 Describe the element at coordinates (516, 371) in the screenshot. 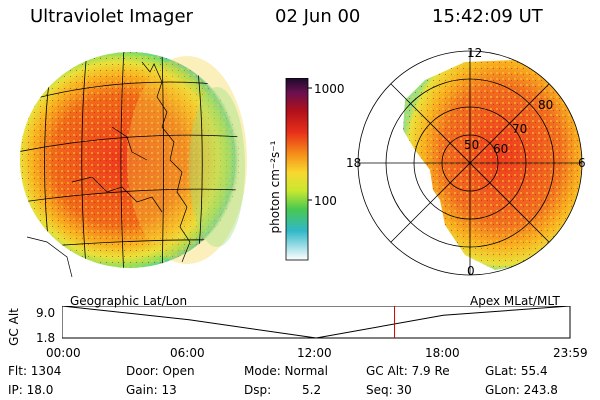

I see `geographic-latitude: GLat: 55.4` at that location.